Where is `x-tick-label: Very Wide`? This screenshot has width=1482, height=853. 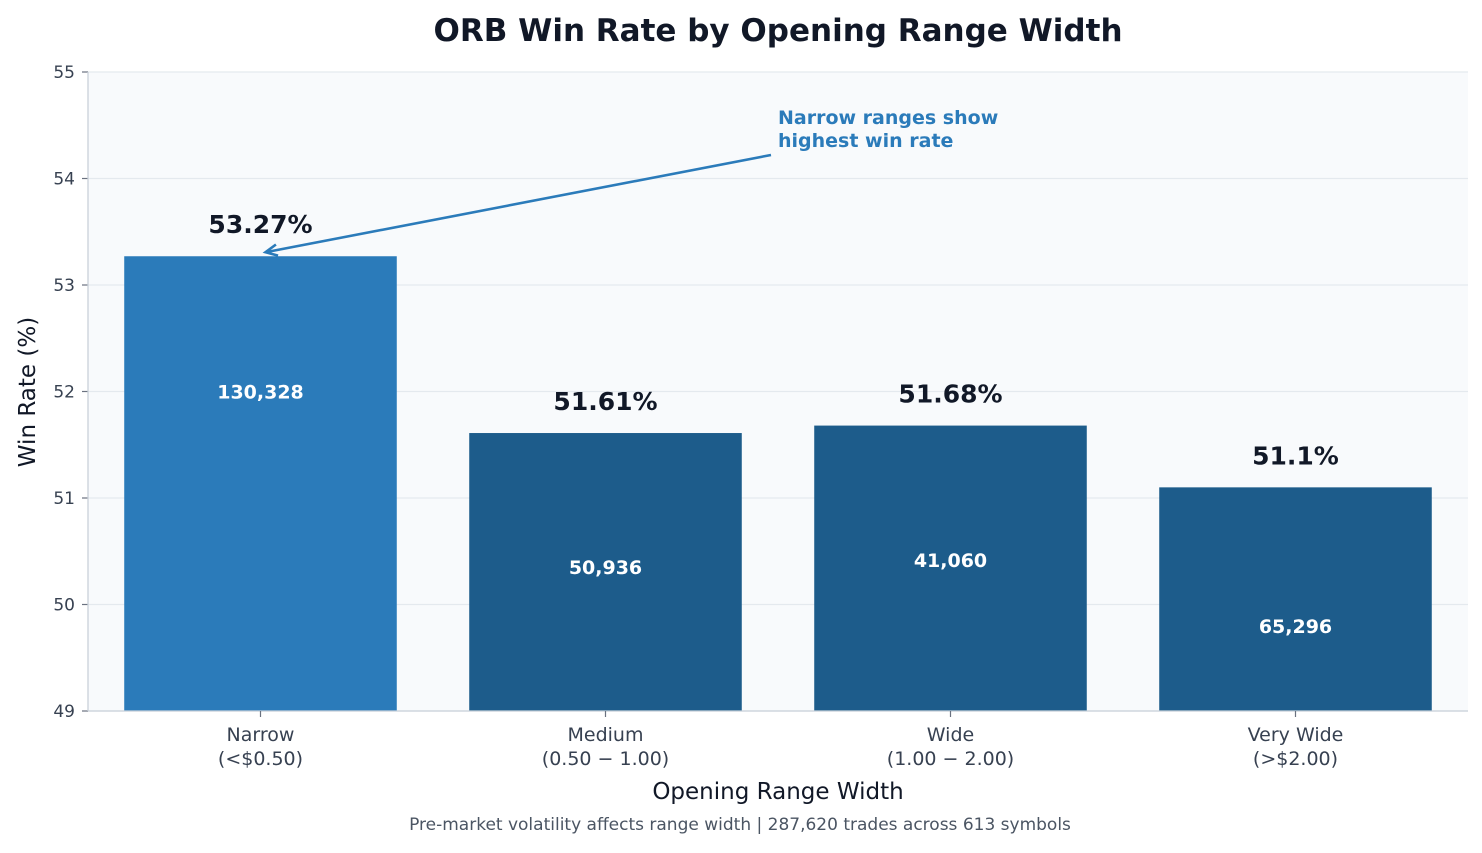
x-tick-label: Very Wide is located at coordinates (1296, 735).